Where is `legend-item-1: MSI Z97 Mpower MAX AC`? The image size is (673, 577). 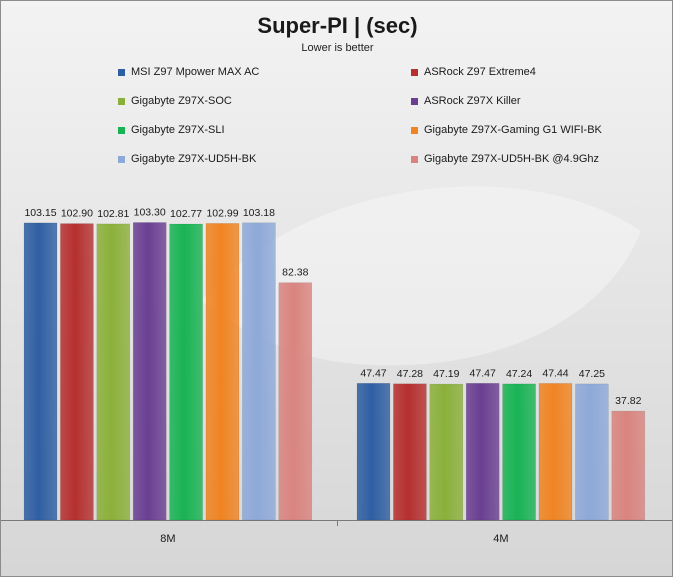 legend-item-1: MSI Z97 Mpower MAX AC is located at coordinates (188, 72).